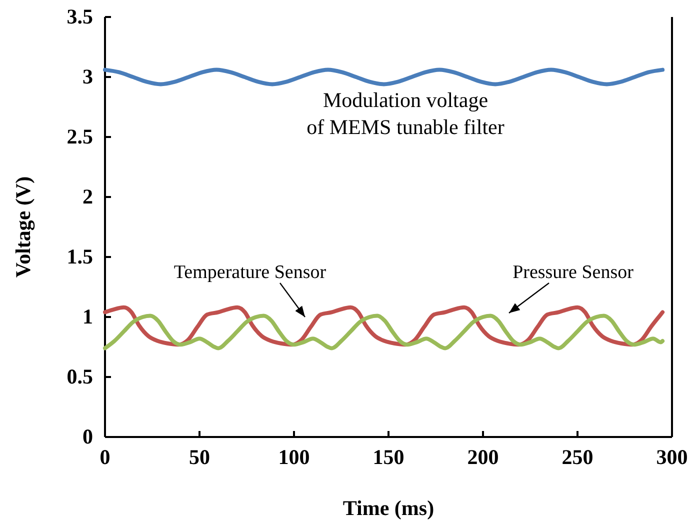 Image resolution: width=698 pixels, height=525 pixels. Describe the element at coordinates (294, 456) in the screenshot. I see `x-tick-label: 100` at that location.